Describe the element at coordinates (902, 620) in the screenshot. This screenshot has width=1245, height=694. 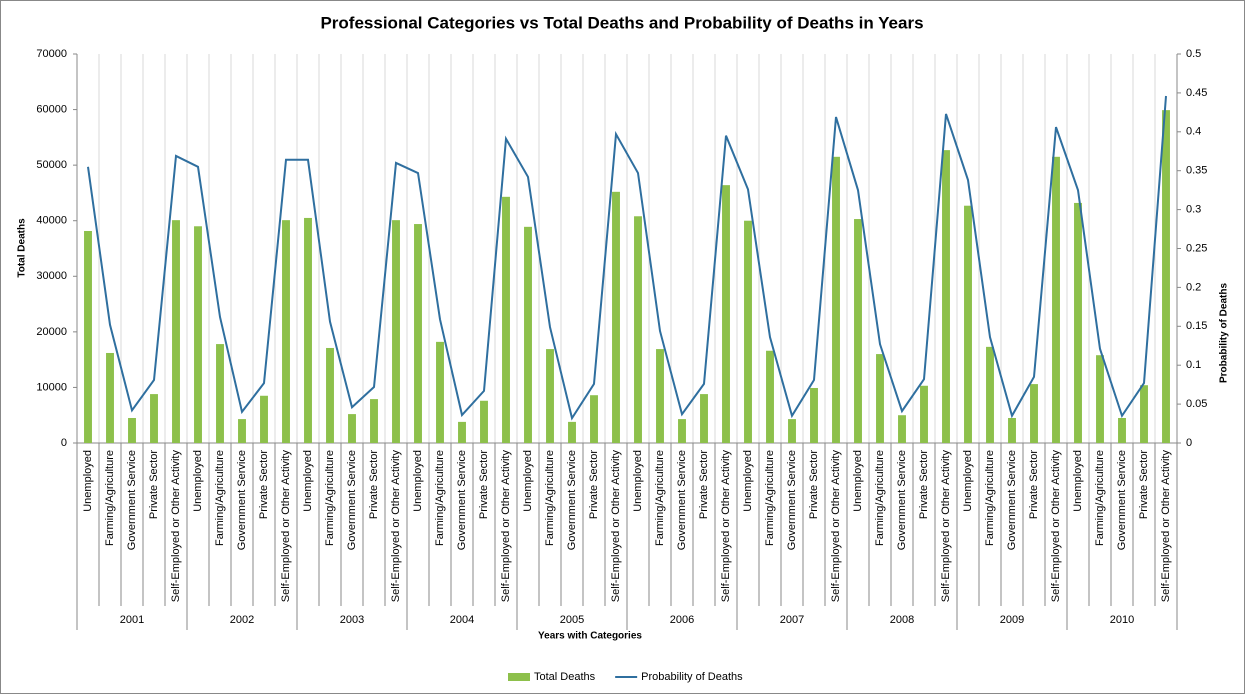
I see `group-label: 2008` at that location.